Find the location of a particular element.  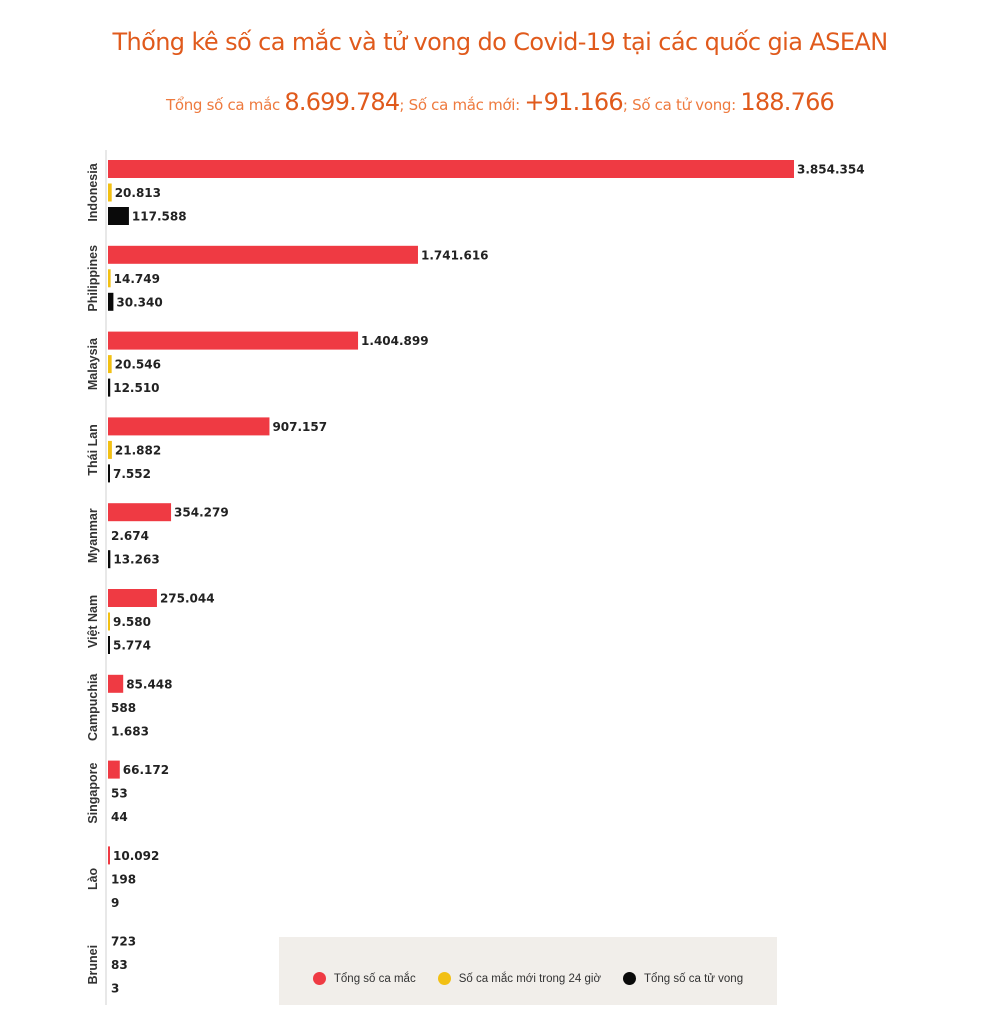

data-label: 85.448 is located at coordinates (149, 684).